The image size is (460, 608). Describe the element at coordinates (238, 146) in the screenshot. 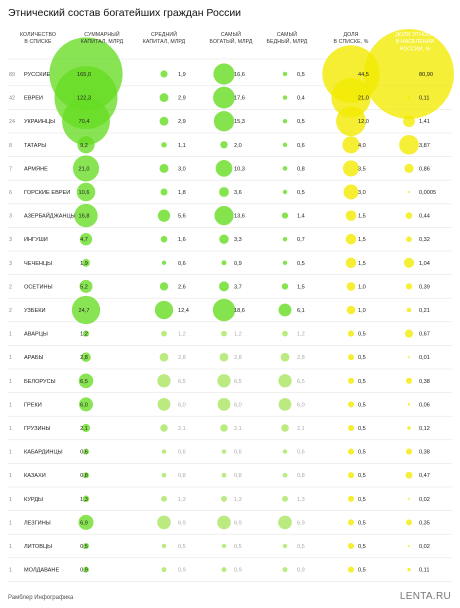

I see `value-richest: 2,0` at that location.